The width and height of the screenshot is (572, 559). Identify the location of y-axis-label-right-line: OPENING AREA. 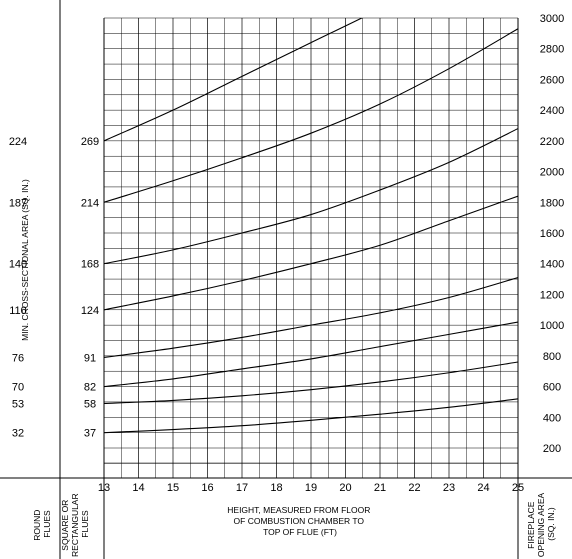
(541, 525).